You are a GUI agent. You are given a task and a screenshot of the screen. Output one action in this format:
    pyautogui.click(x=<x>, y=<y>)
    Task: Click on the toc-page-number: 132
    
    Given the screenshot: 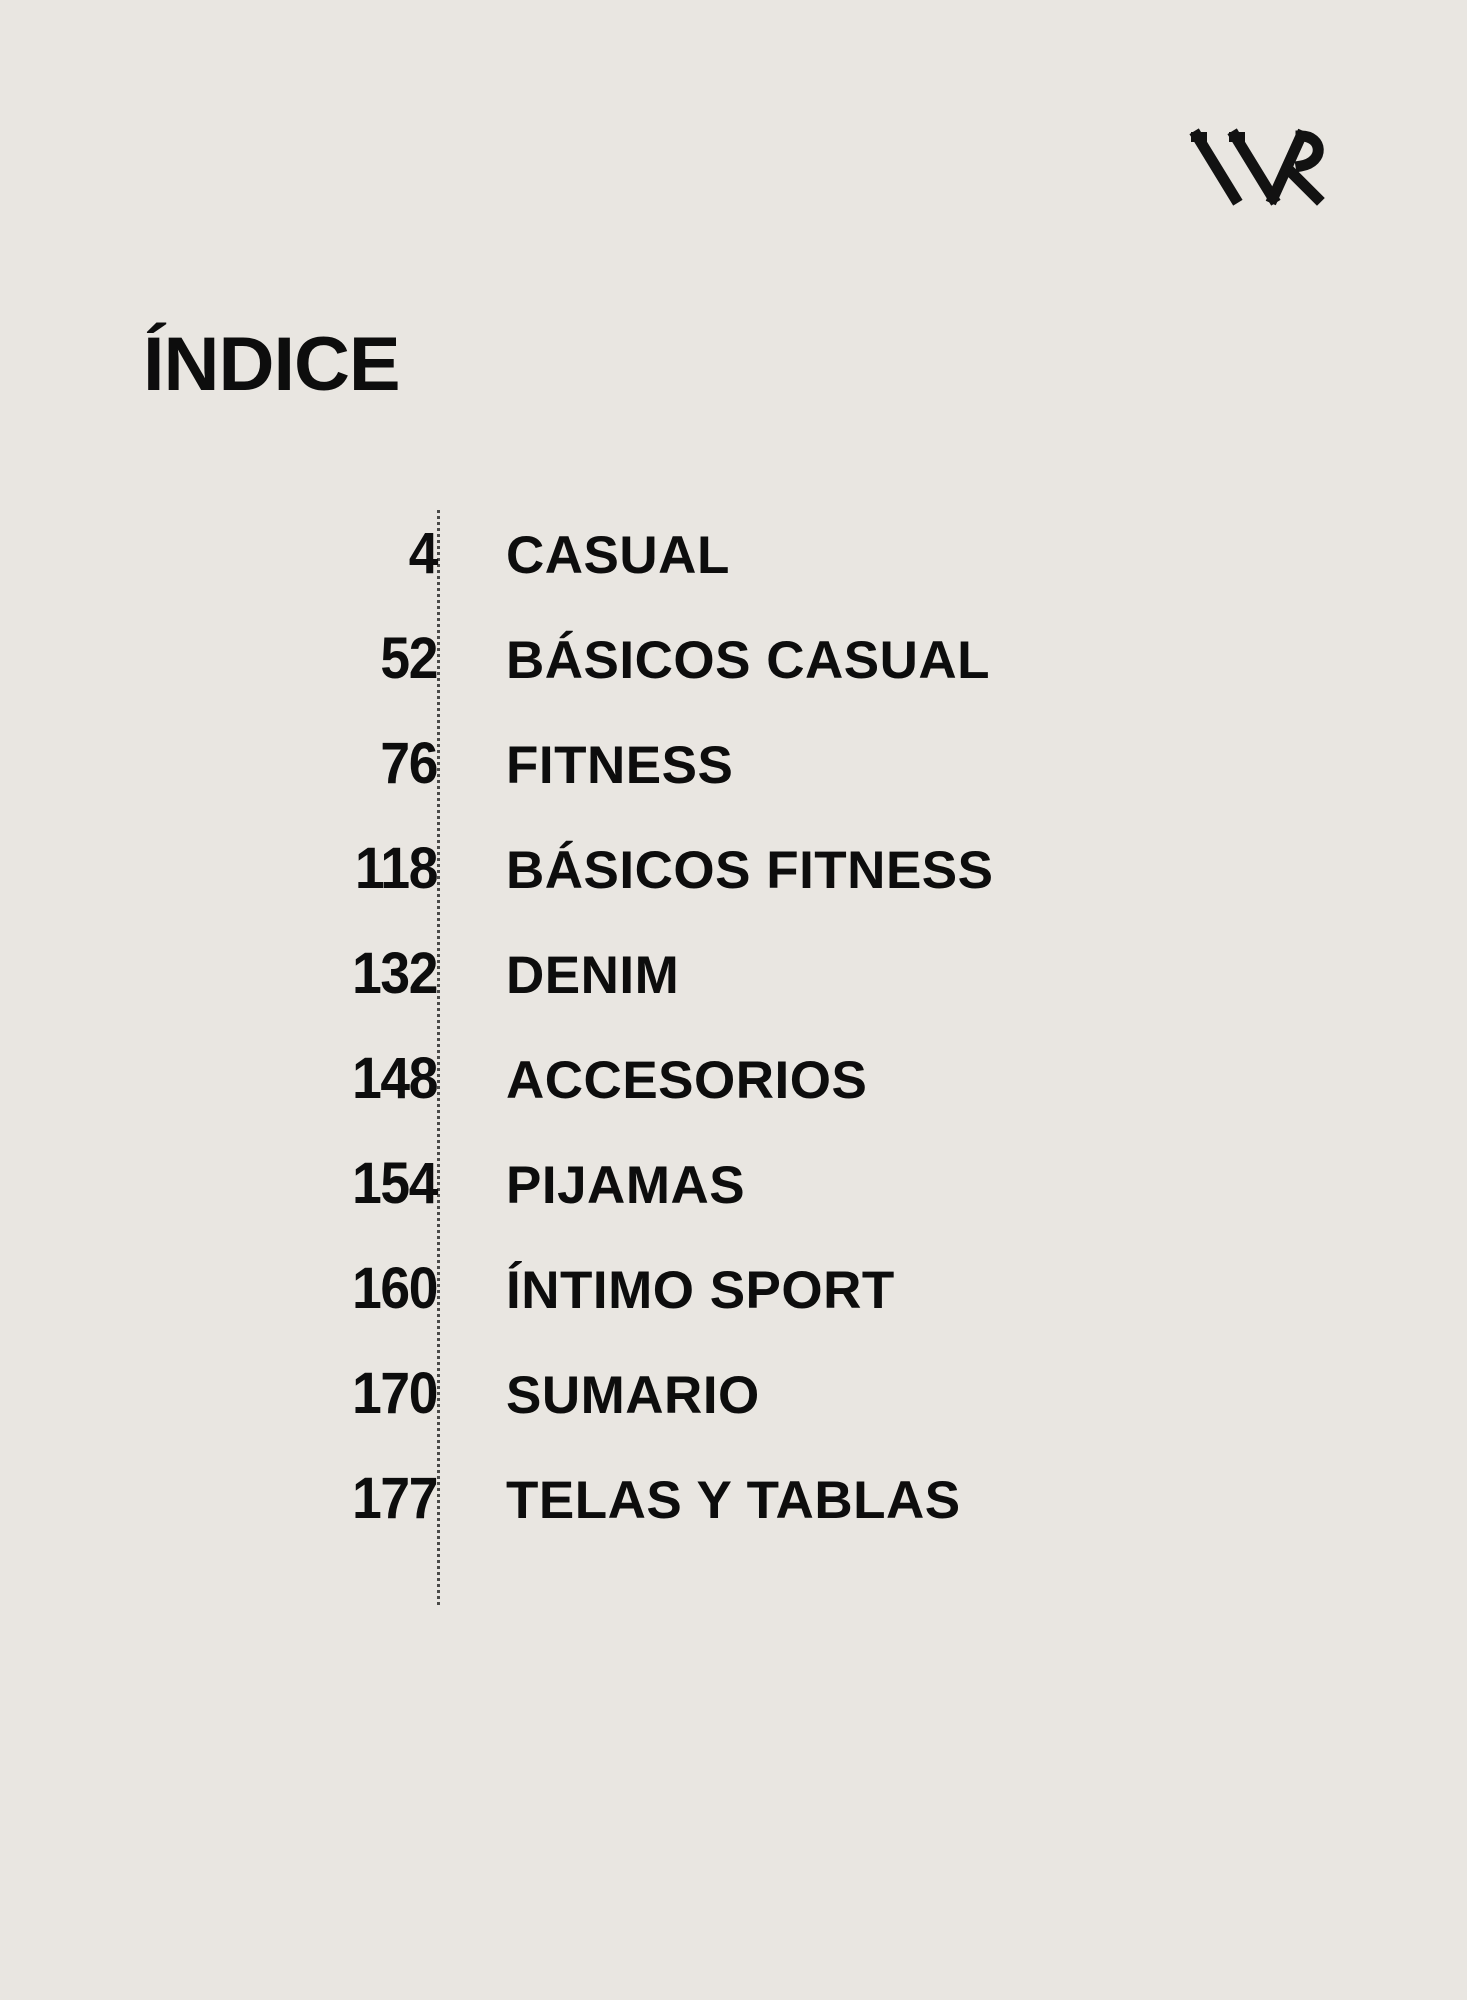 What is the action you would take?
    pyautogui.click(x=395, y=973)
    